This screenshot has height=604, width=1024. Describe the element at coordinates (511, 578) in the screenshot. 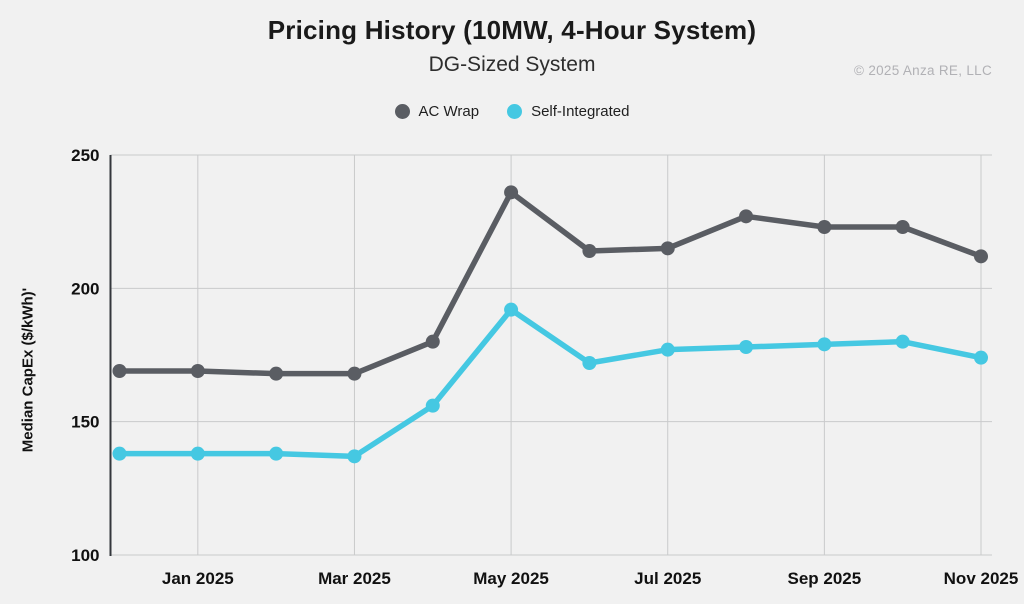

I see `x-tick-label-may-2025: May 2025` at that location.